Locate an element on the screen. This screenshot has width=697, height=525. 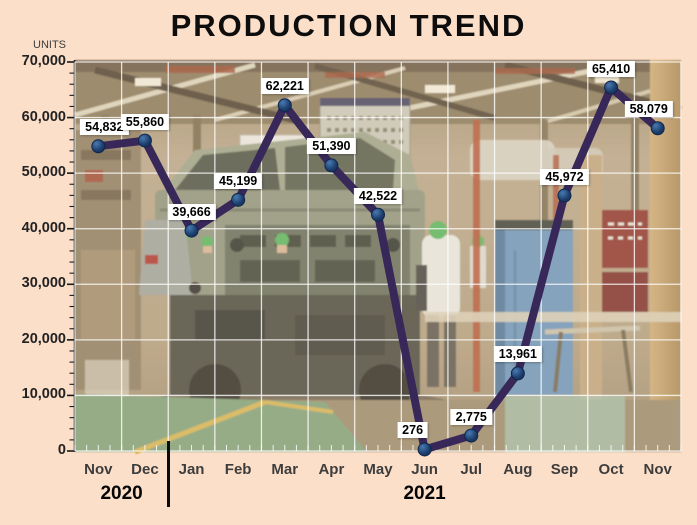
x-tick-label-sep-10: Sep is located at coordinates (564, 469).